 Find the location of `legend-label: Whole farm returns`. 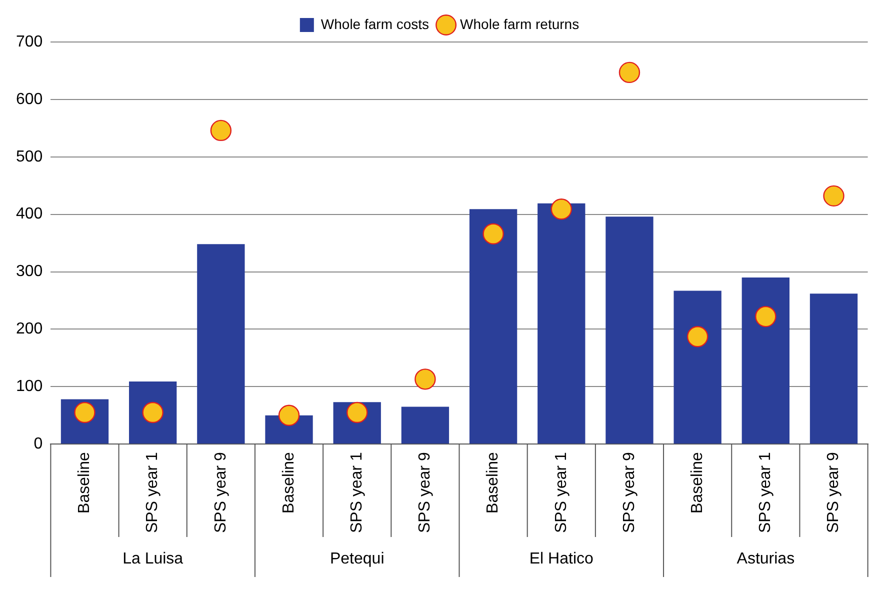

legend-label: Whole farm returns is located at coordinates (520, 24).